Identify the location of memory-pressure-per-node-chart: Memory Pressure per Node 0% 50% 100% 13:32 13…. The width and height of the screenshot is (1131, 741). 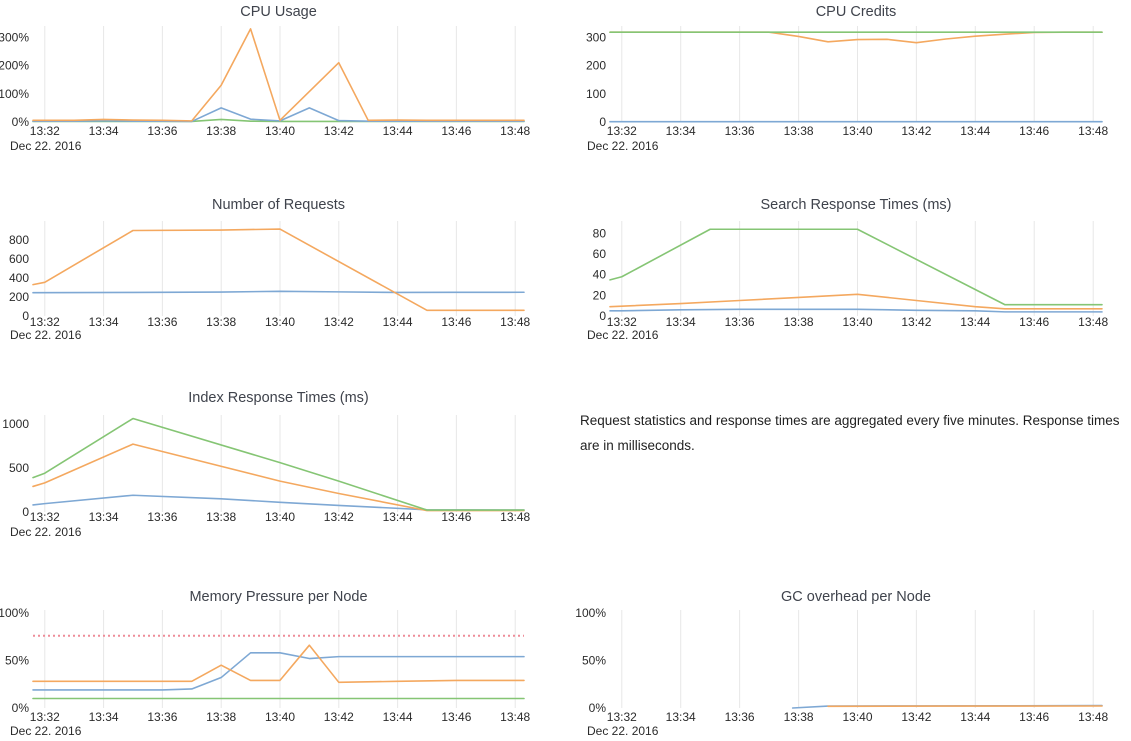
(282, 660).